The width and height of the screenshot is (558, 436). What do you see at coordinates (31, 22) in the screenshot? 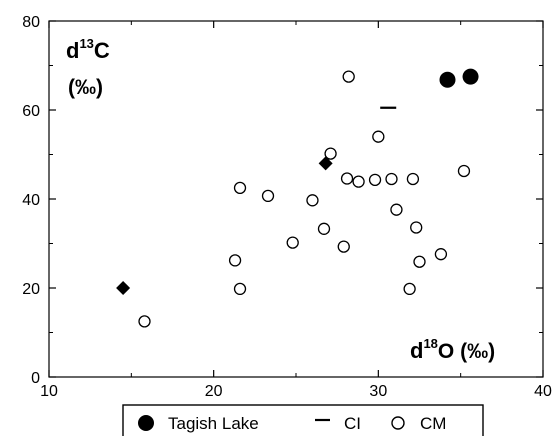
I see `y-tick-label: 80` at bounding box center [31, 22].